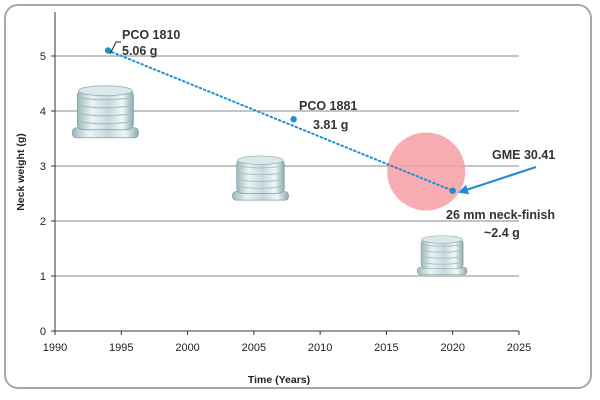 The image size is (600, 400). What do you see at coordinates (386, 348) in the screenshot?
I see `x-tick-label-2015: 2015` at bounding box center [386, 348].